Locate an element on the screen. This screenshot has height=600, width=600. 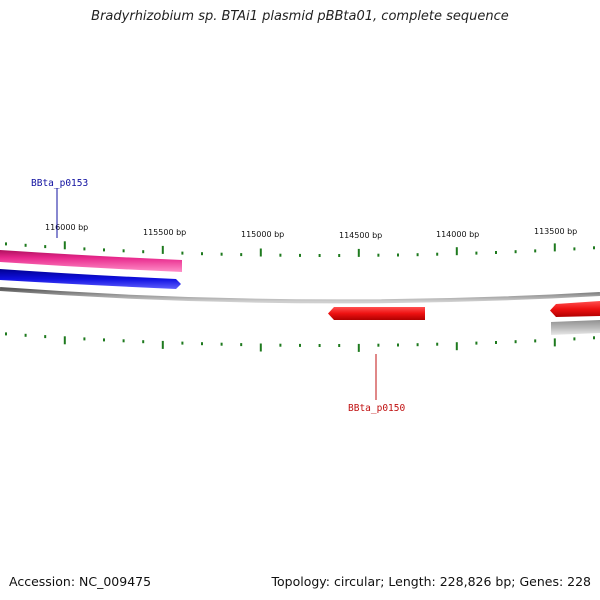
gene-label-bbta-p0150: BBta_p0150 is located at coordinates (376, 408).